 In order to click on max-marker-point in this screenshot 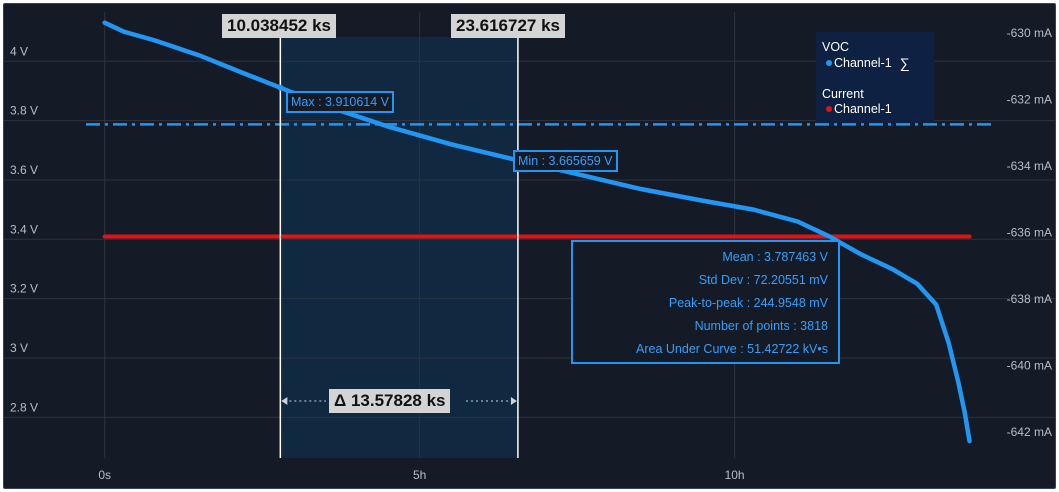, I will do `click(280, 87)`.